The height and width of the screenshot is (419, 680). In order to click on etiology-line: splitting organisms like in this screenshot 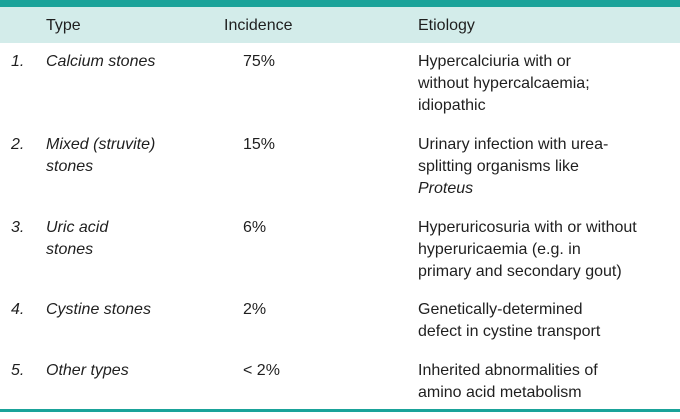, I will do `click(498, 166)`.